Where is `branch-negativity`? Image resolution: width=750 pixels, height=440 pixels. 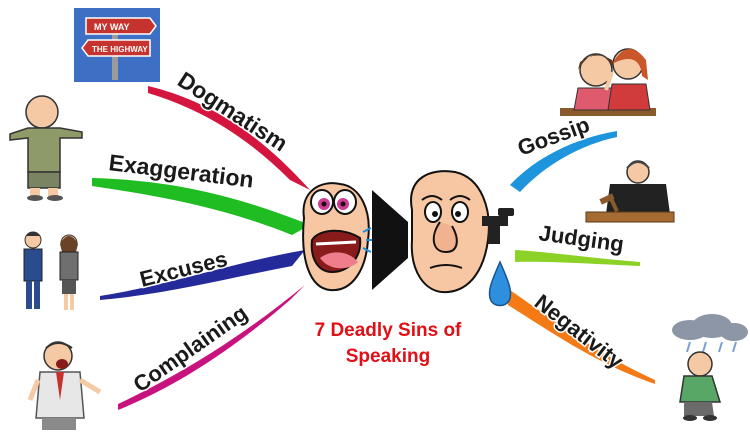
branch-negativity is located at coordinates (581, 337).